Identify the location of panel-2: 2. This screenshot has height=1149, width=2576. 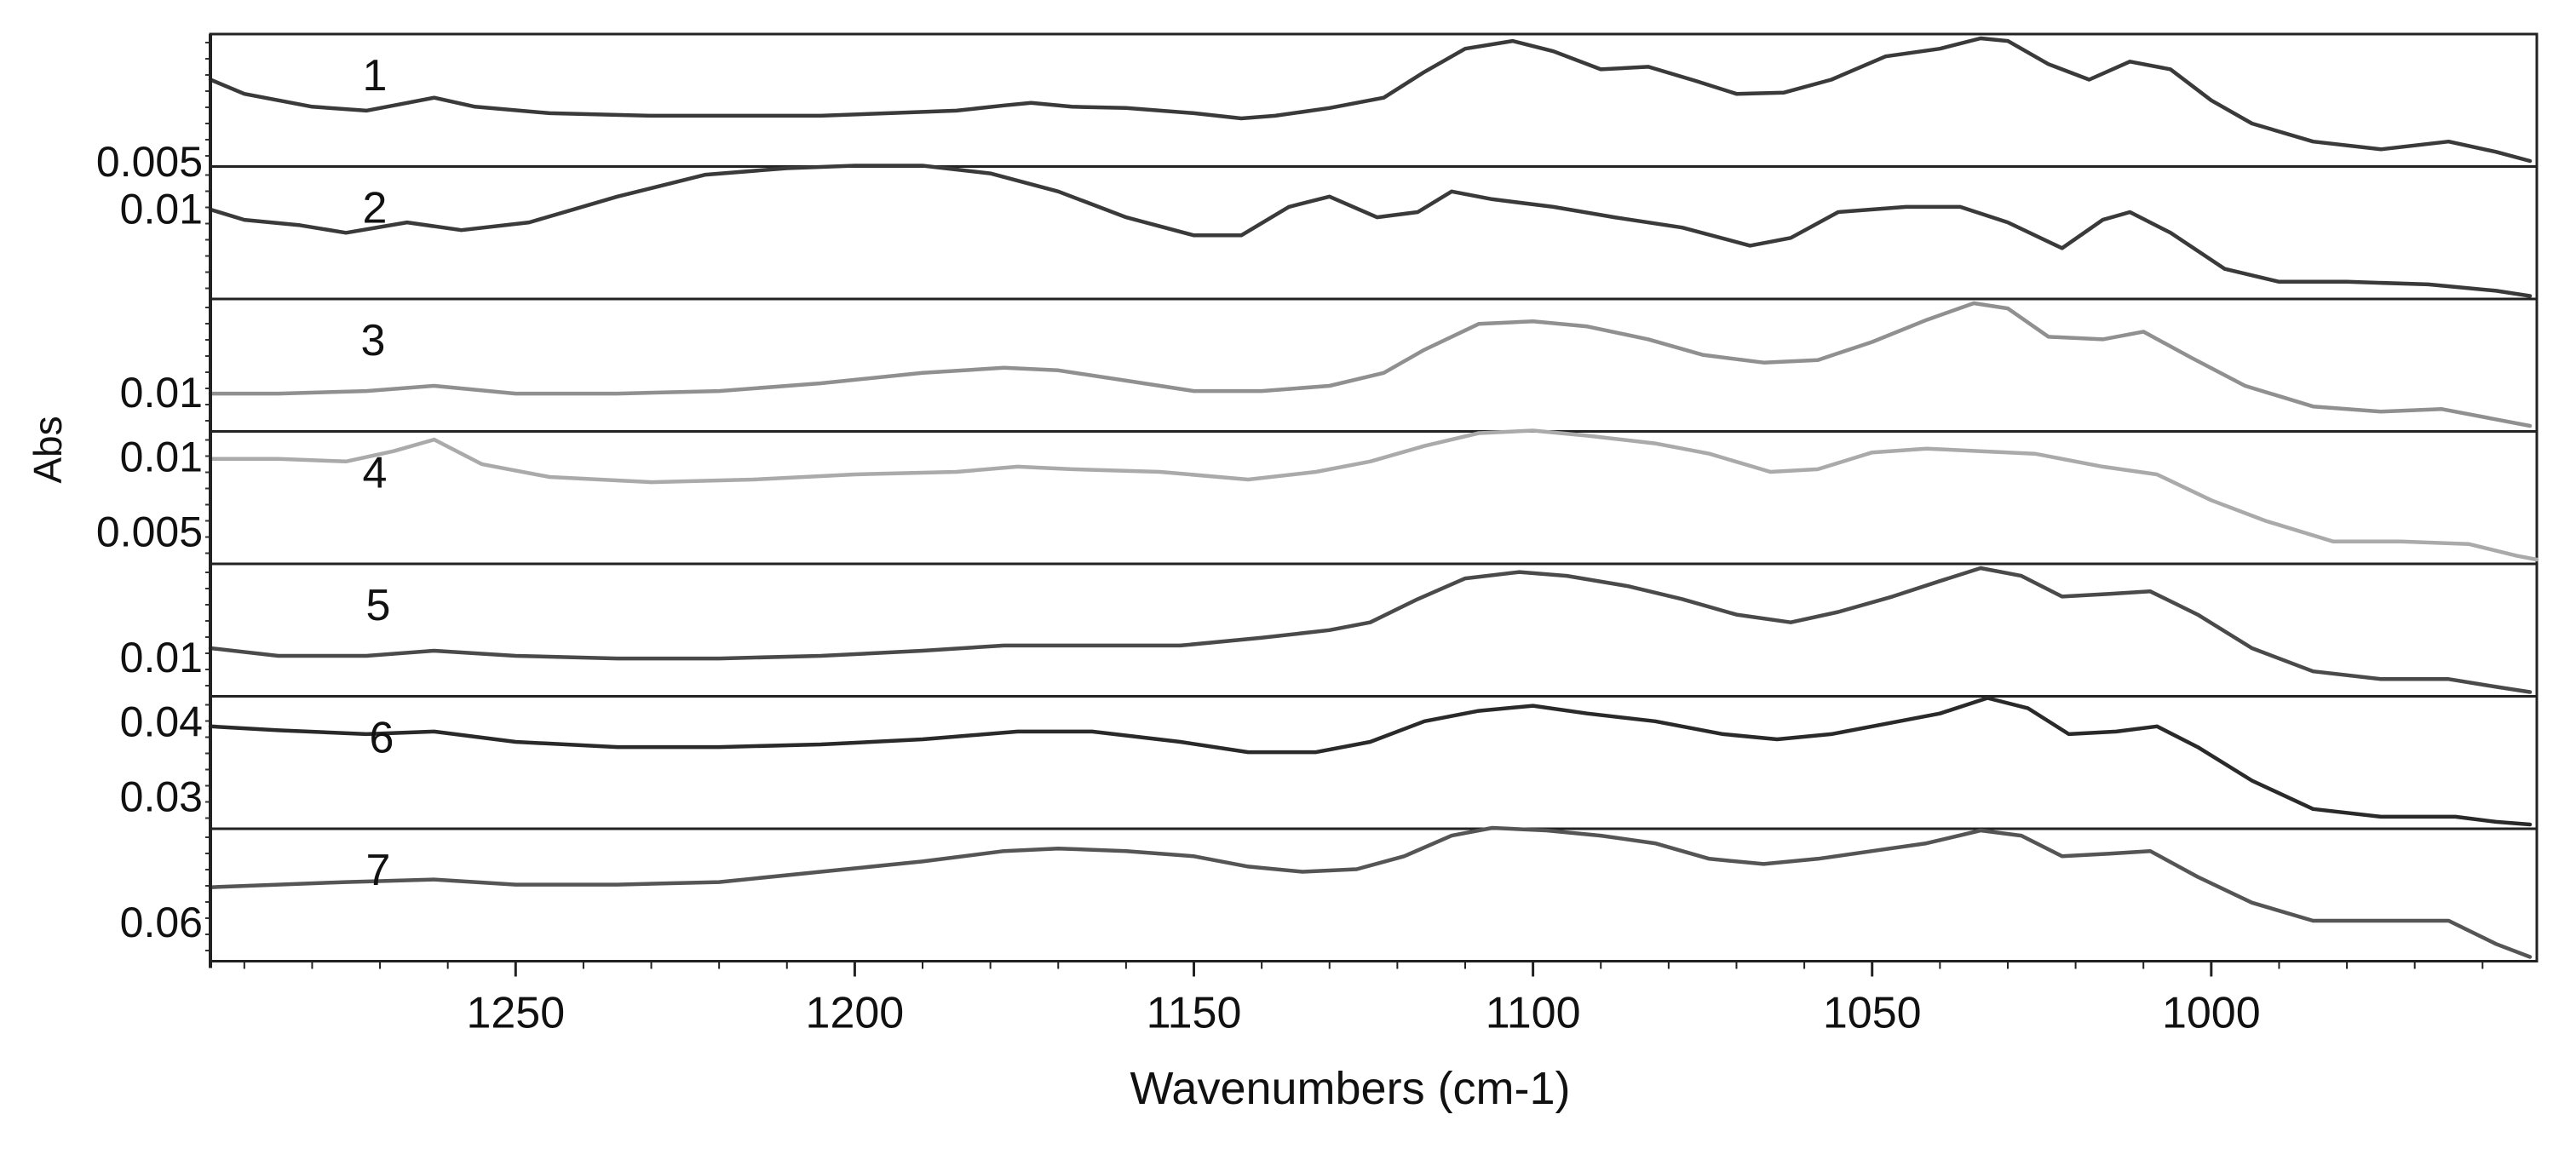
(1374, 232).